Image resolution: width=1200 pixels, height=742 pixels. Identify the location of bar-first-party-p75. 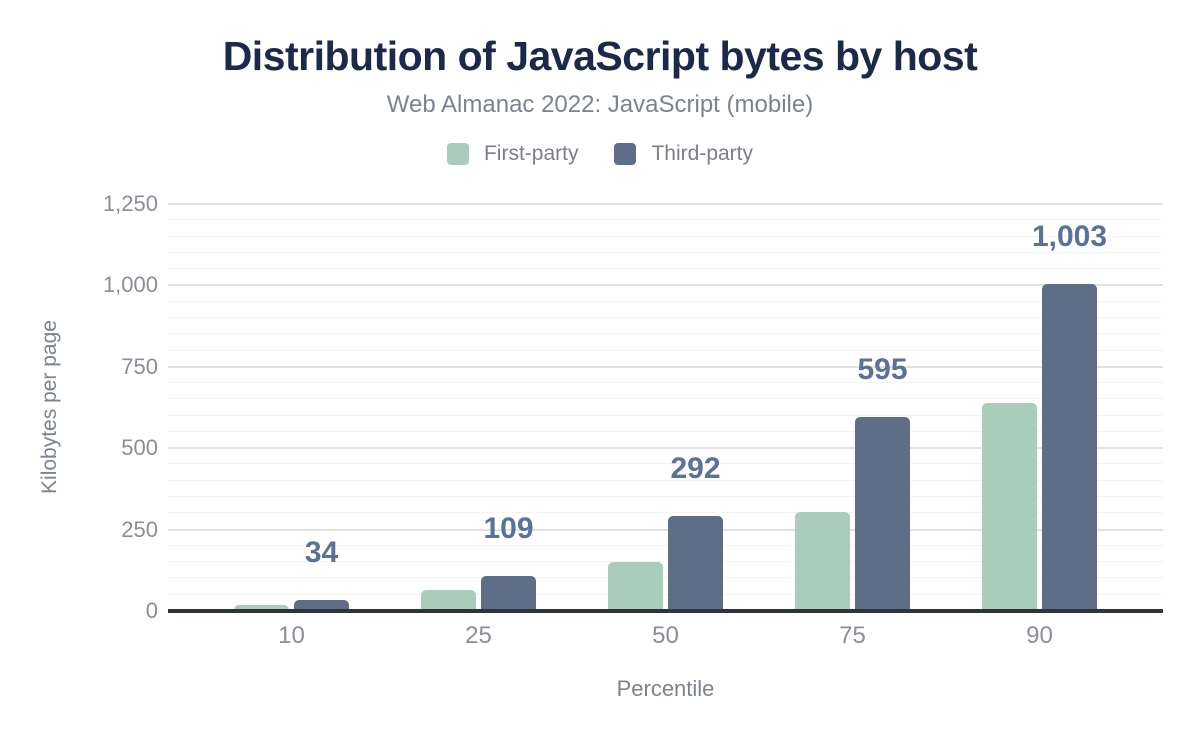
(822, 561).